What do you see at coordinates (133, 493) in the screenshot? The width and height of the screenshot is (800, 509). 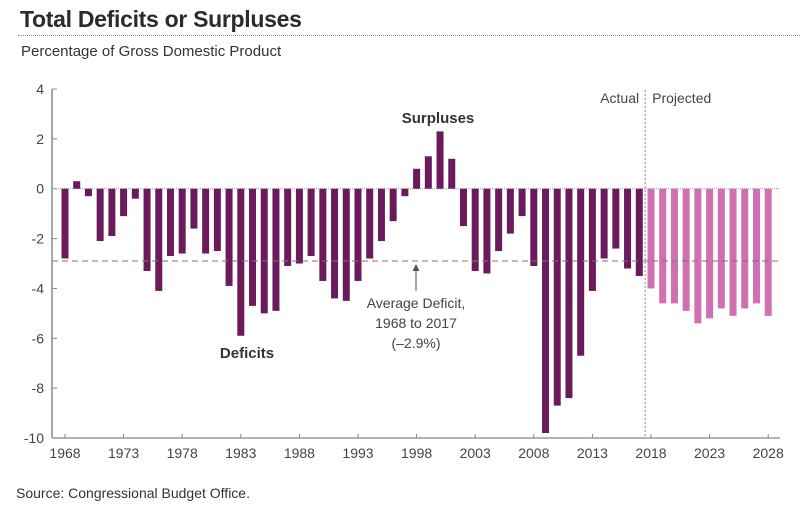 I see `source-note: Source: Congressional Budget Office.` at bounding box center [133, 493].